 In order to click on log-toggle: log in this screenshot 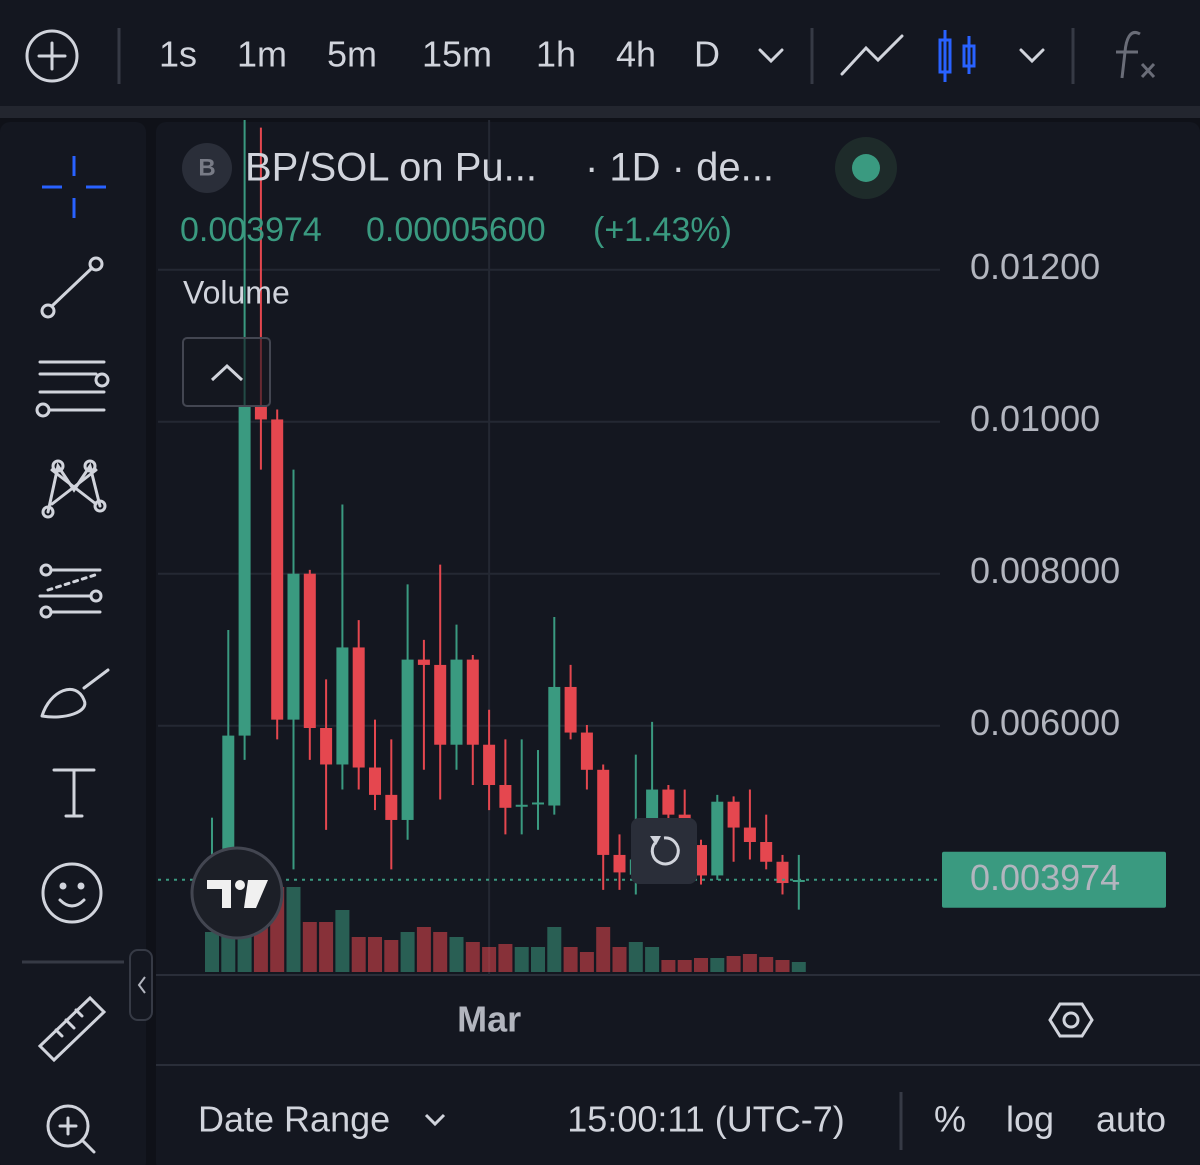, I will do `click(1030, 1119)`.